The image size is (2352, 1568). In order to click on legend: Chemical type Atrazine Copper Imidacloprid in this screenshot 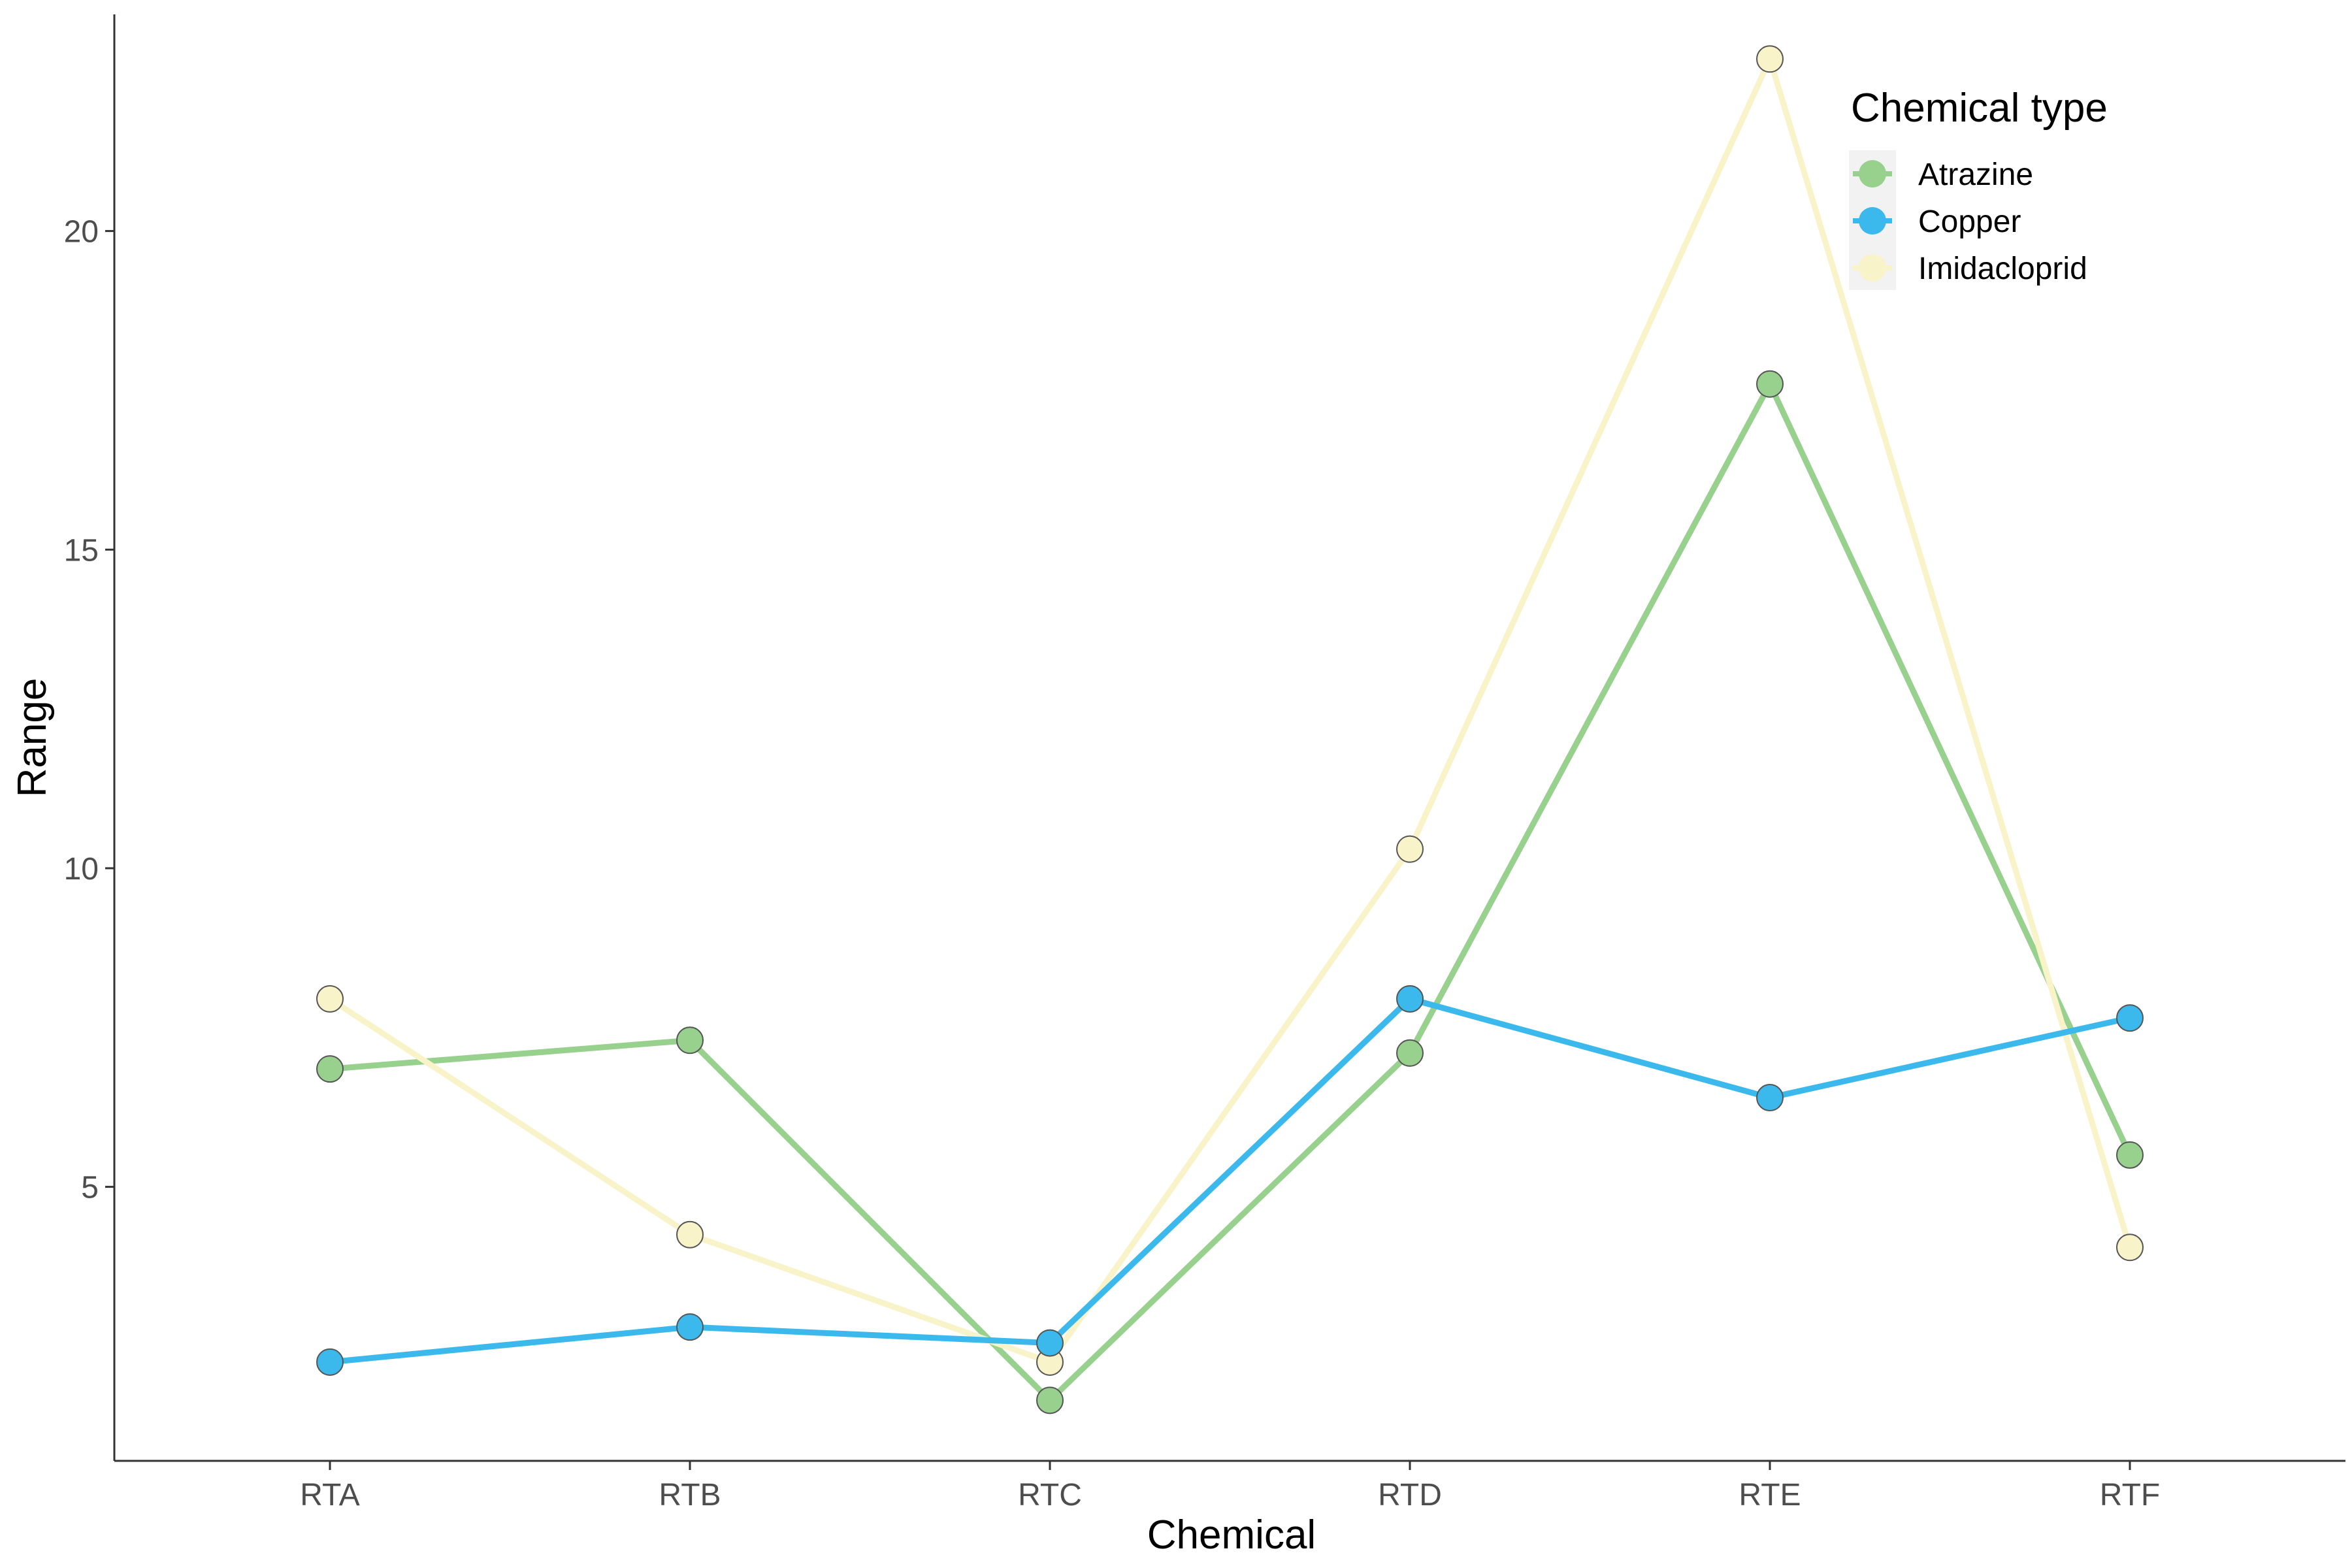, I will do `click(1978, 188)`.